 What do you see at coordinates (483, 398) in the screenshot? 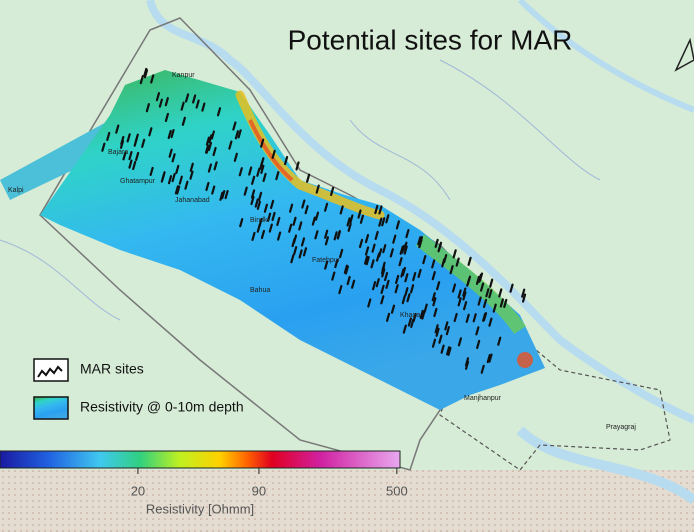
I see `place-label: Manjhanpur` at bounding box center [483, 398].